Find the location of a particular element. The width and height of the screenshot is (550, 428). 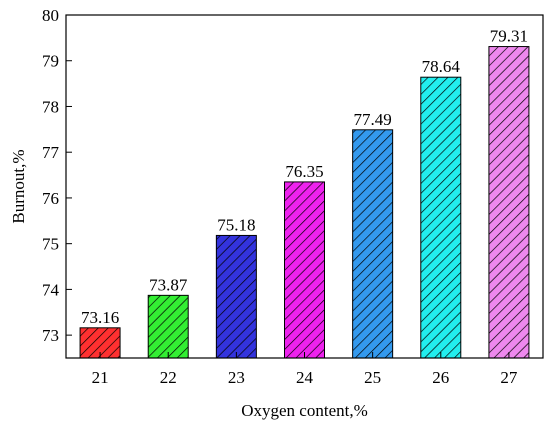

y-tick-label-74: 74 is located at coordinates (51, 289).